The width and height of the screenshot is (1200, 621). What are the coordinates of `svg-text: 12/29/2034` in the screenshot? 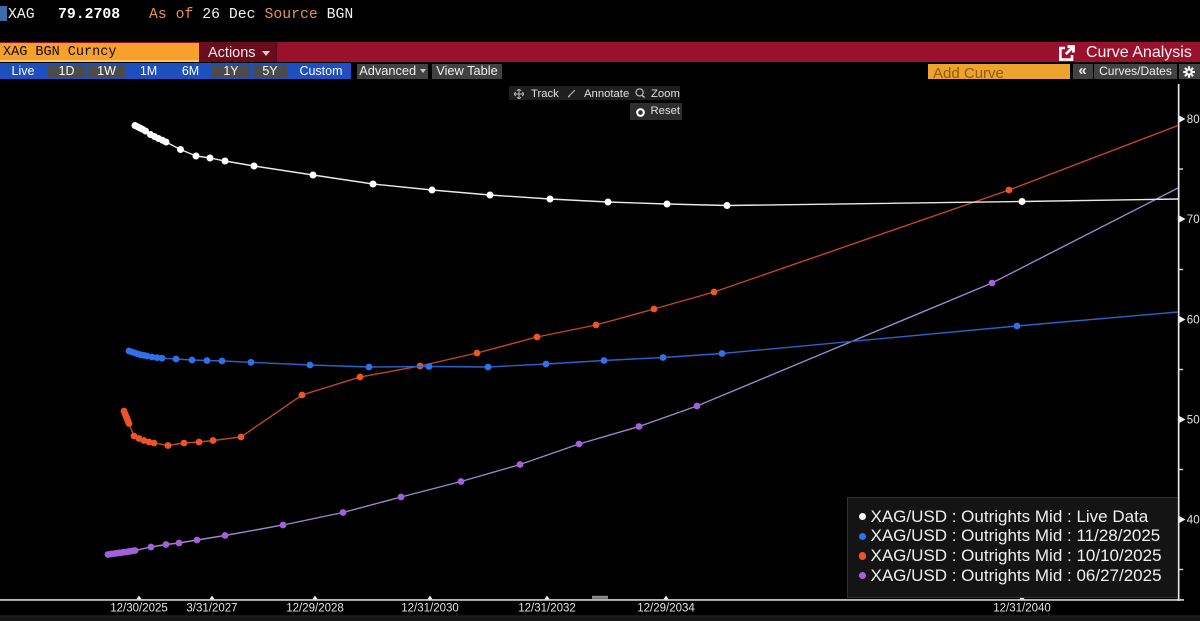 It's located at (666, 609).